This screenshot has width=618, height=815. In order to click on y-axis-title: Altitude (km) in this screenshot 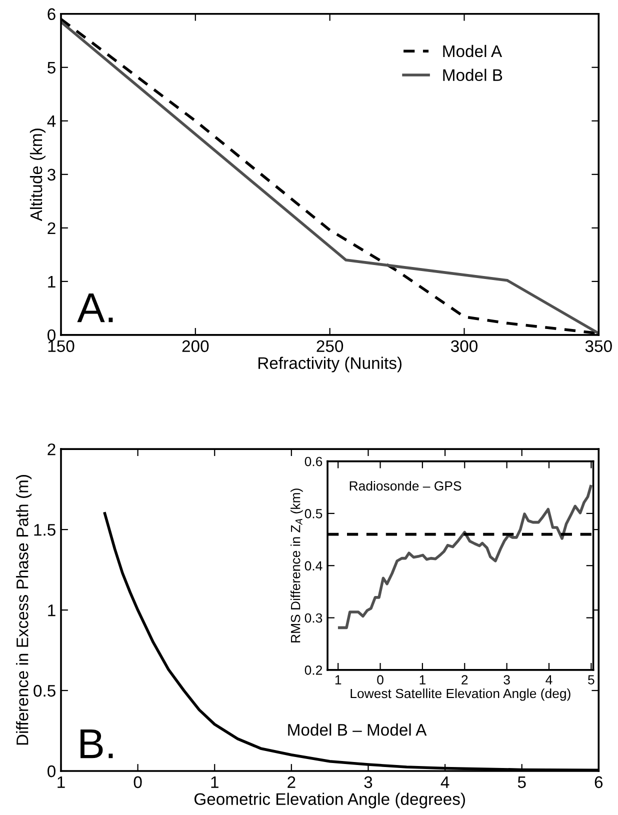, I will do `click(38, 175)`.